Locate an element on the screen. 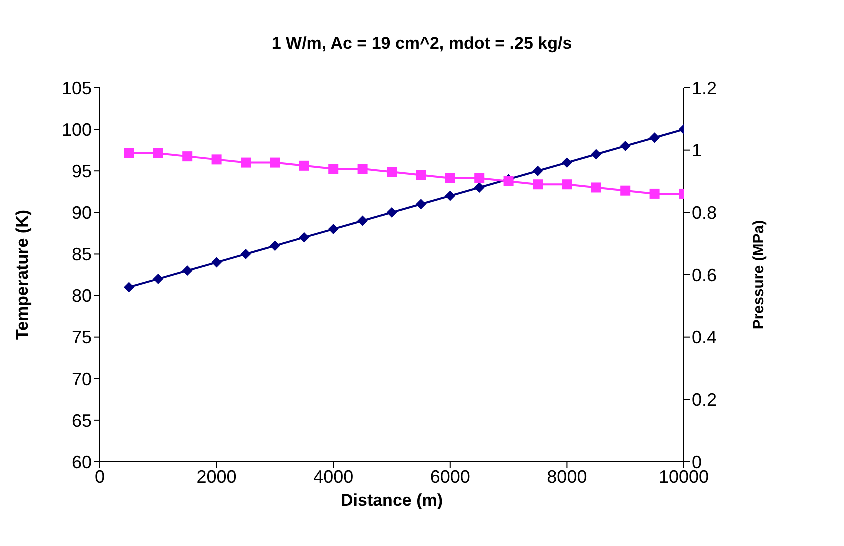 The width and height of the screenshot is (844, 546). y2-tick-label: 0.8 is located at coordinates (705, 213).